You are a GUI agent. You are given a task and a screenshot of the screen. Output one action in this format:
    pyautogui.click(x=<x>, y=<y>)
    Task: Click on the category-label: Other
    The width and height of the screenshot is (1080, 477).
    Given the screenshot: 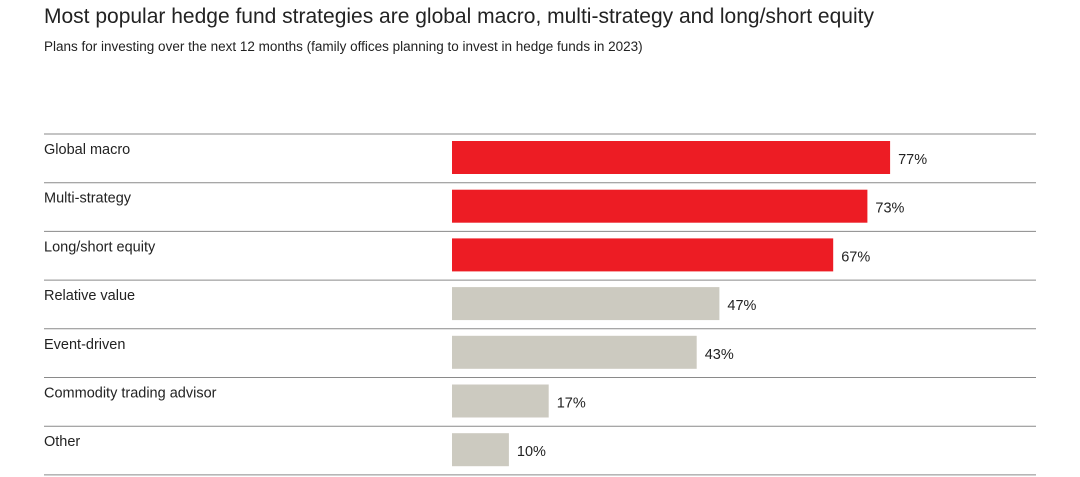 What is the action you would take?
    pyautogui.click(x=62, y=442)
    